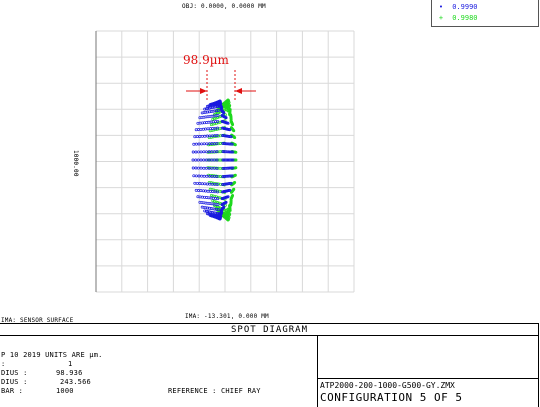  Describe the element at coordinates (69, 373) in the screenshot. I see `rms-radius-value: 98.936` at that location.